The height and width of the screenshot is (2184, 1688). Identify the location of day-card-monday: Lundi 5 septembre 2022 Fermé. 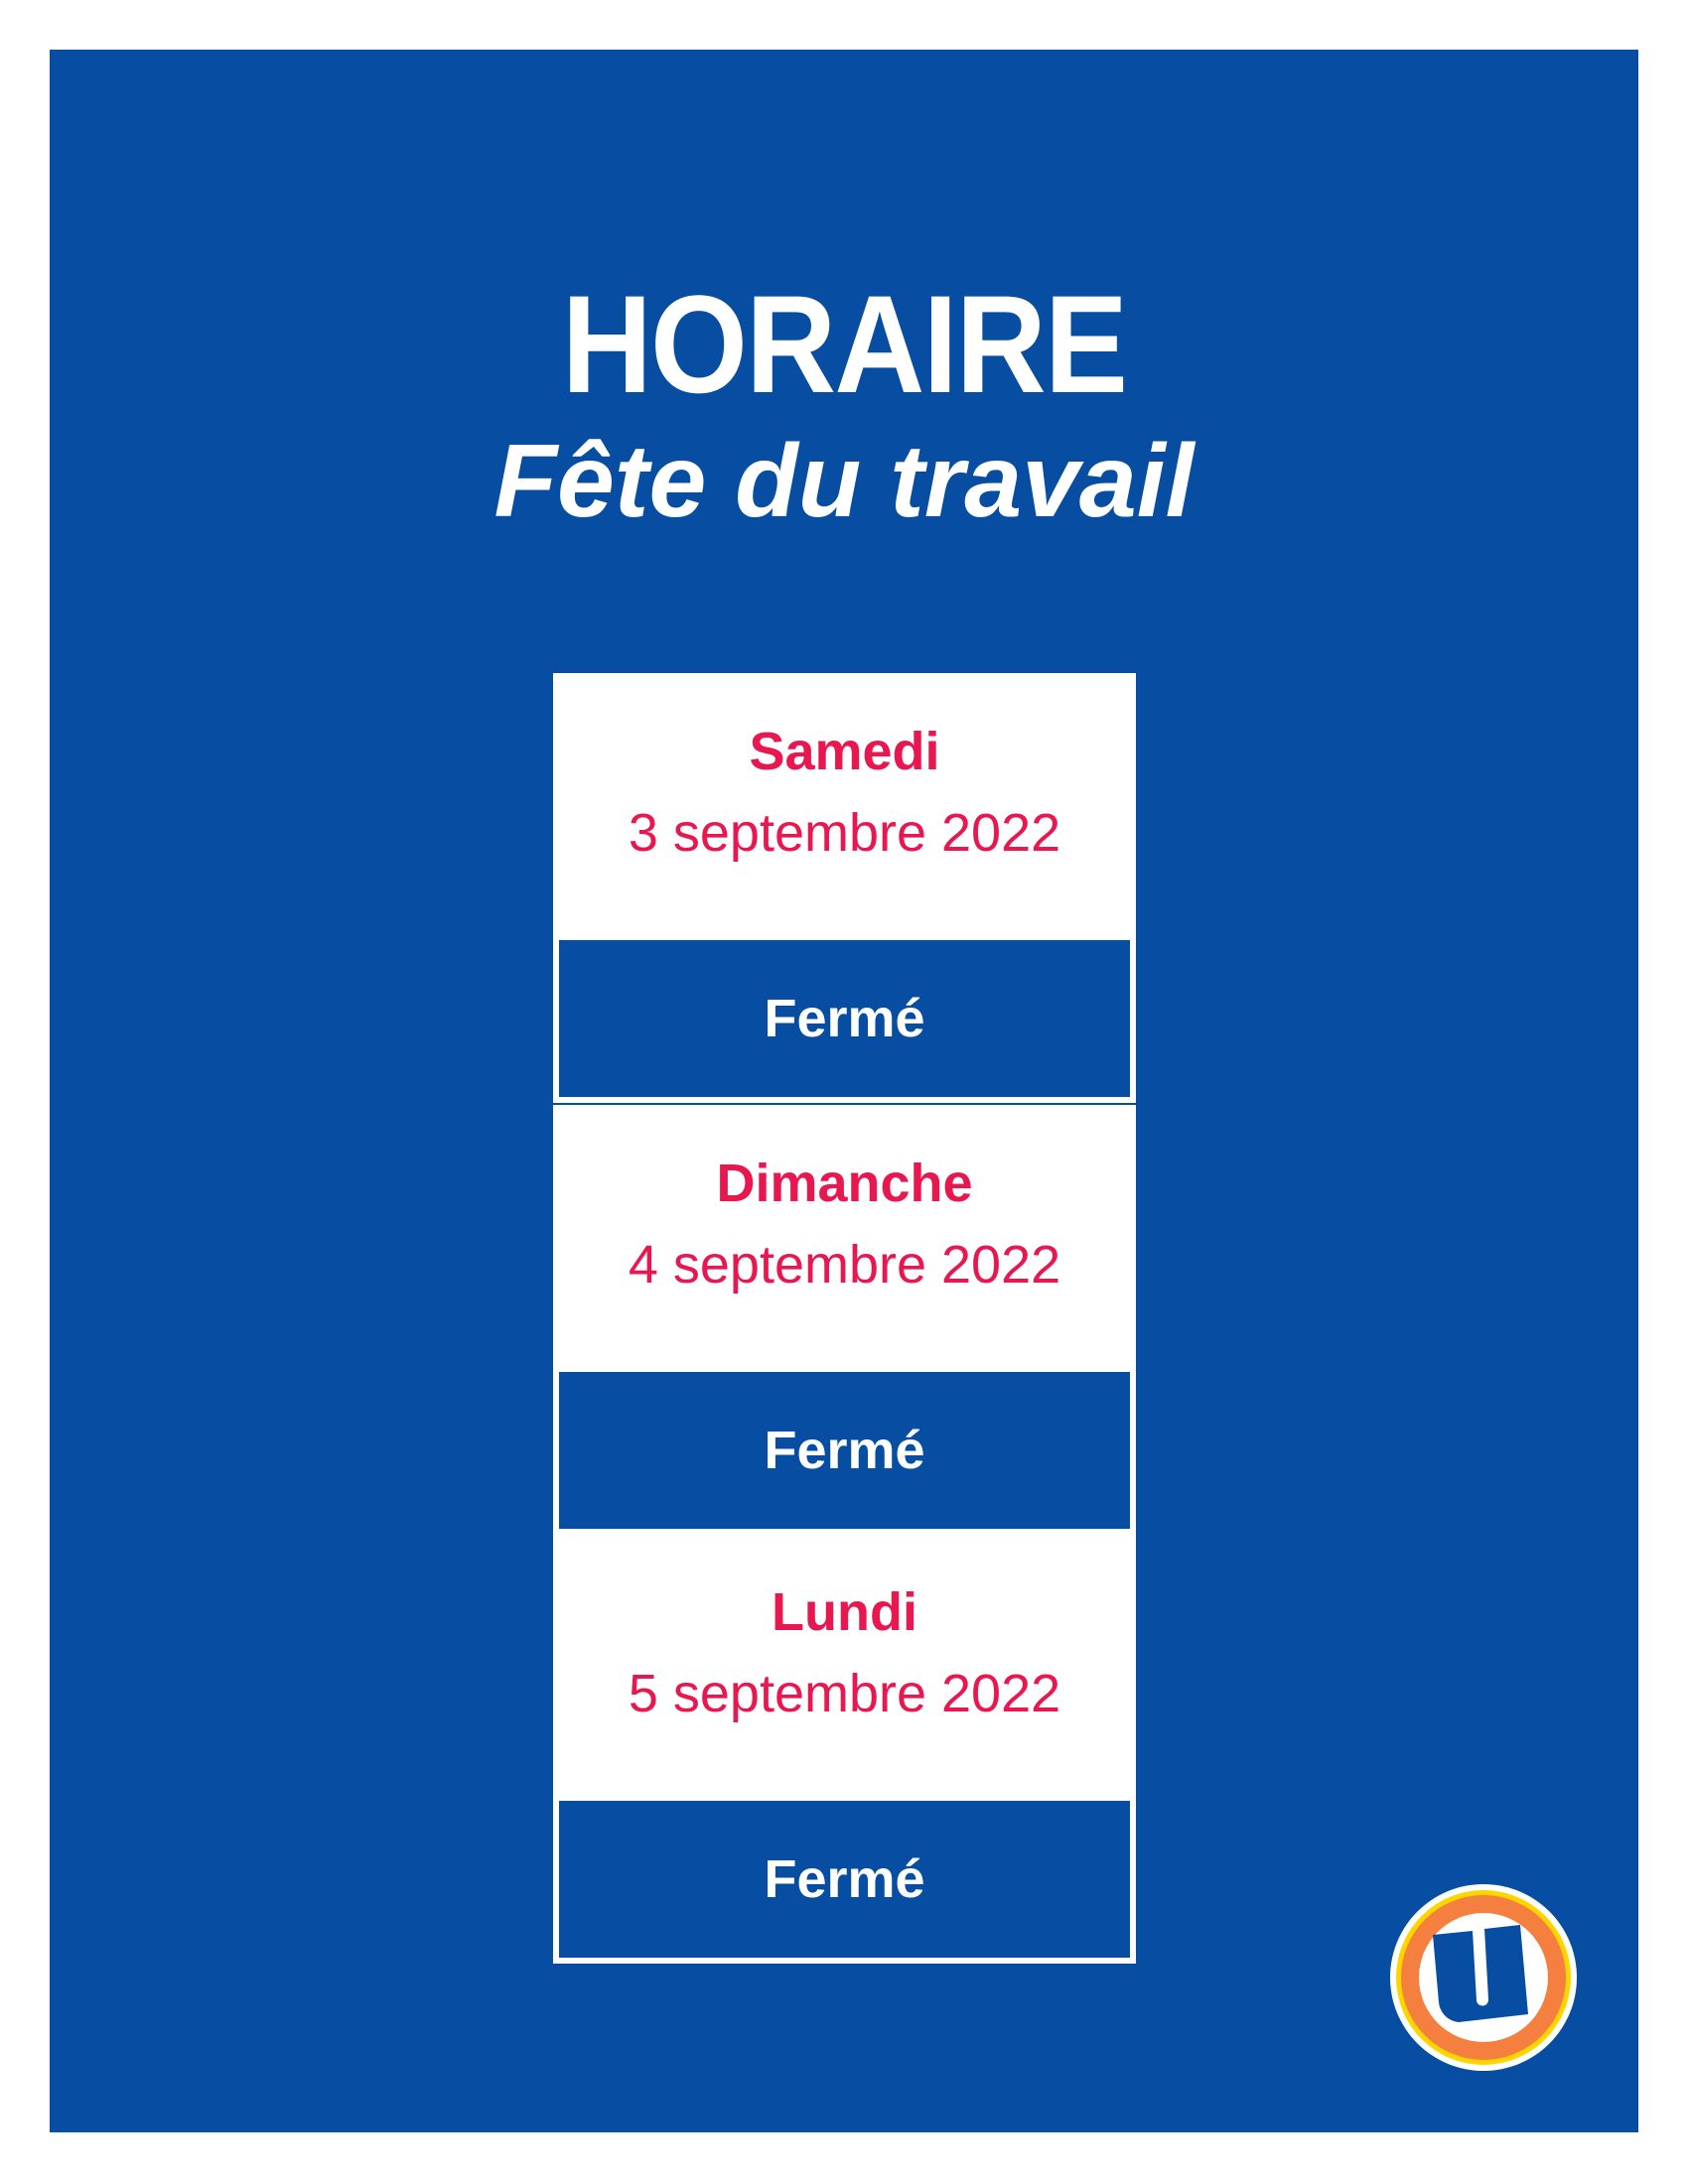
(844, 1749).